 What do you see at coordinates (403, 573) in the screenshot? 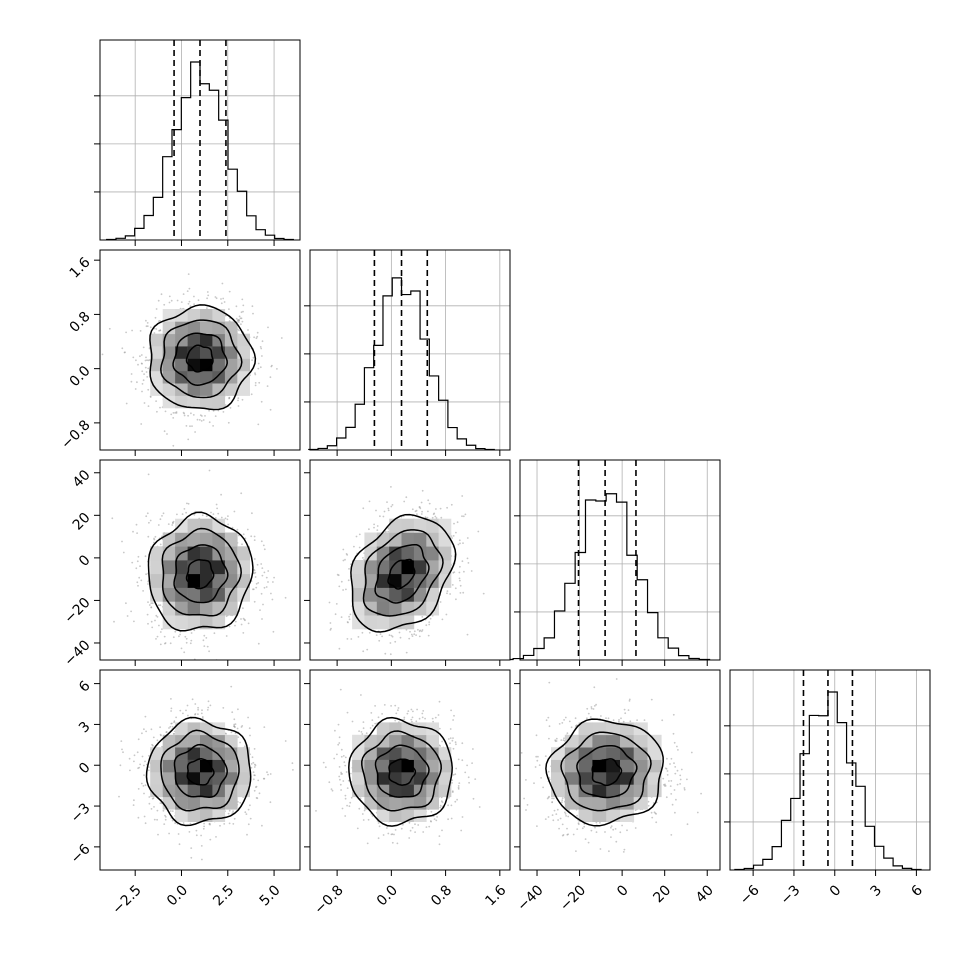
I see `contour-line` at bounding box center [403, 573].